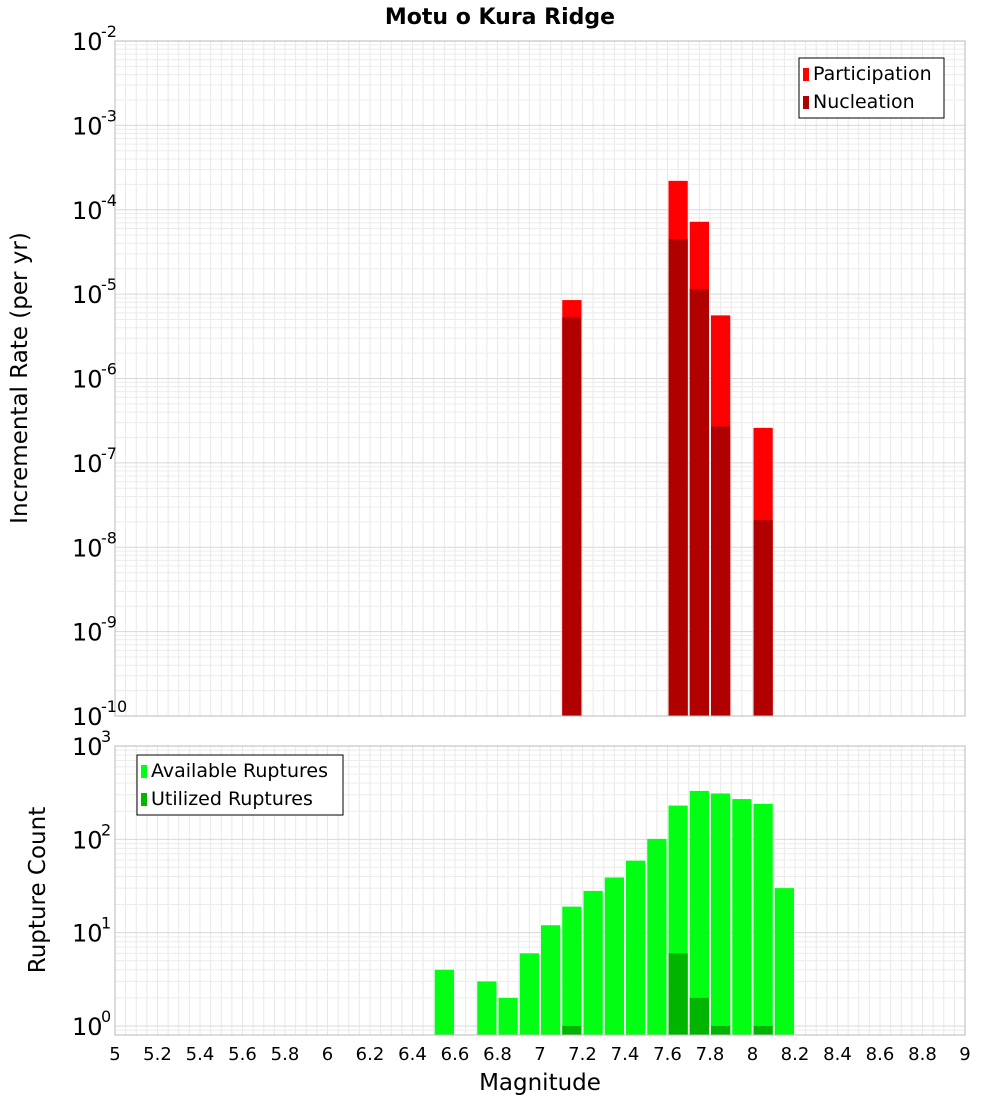 Image resolution: width=1000 pixels, height=1104 pixels. I want to click on x-tick-label: 8, so click(752, 1054).